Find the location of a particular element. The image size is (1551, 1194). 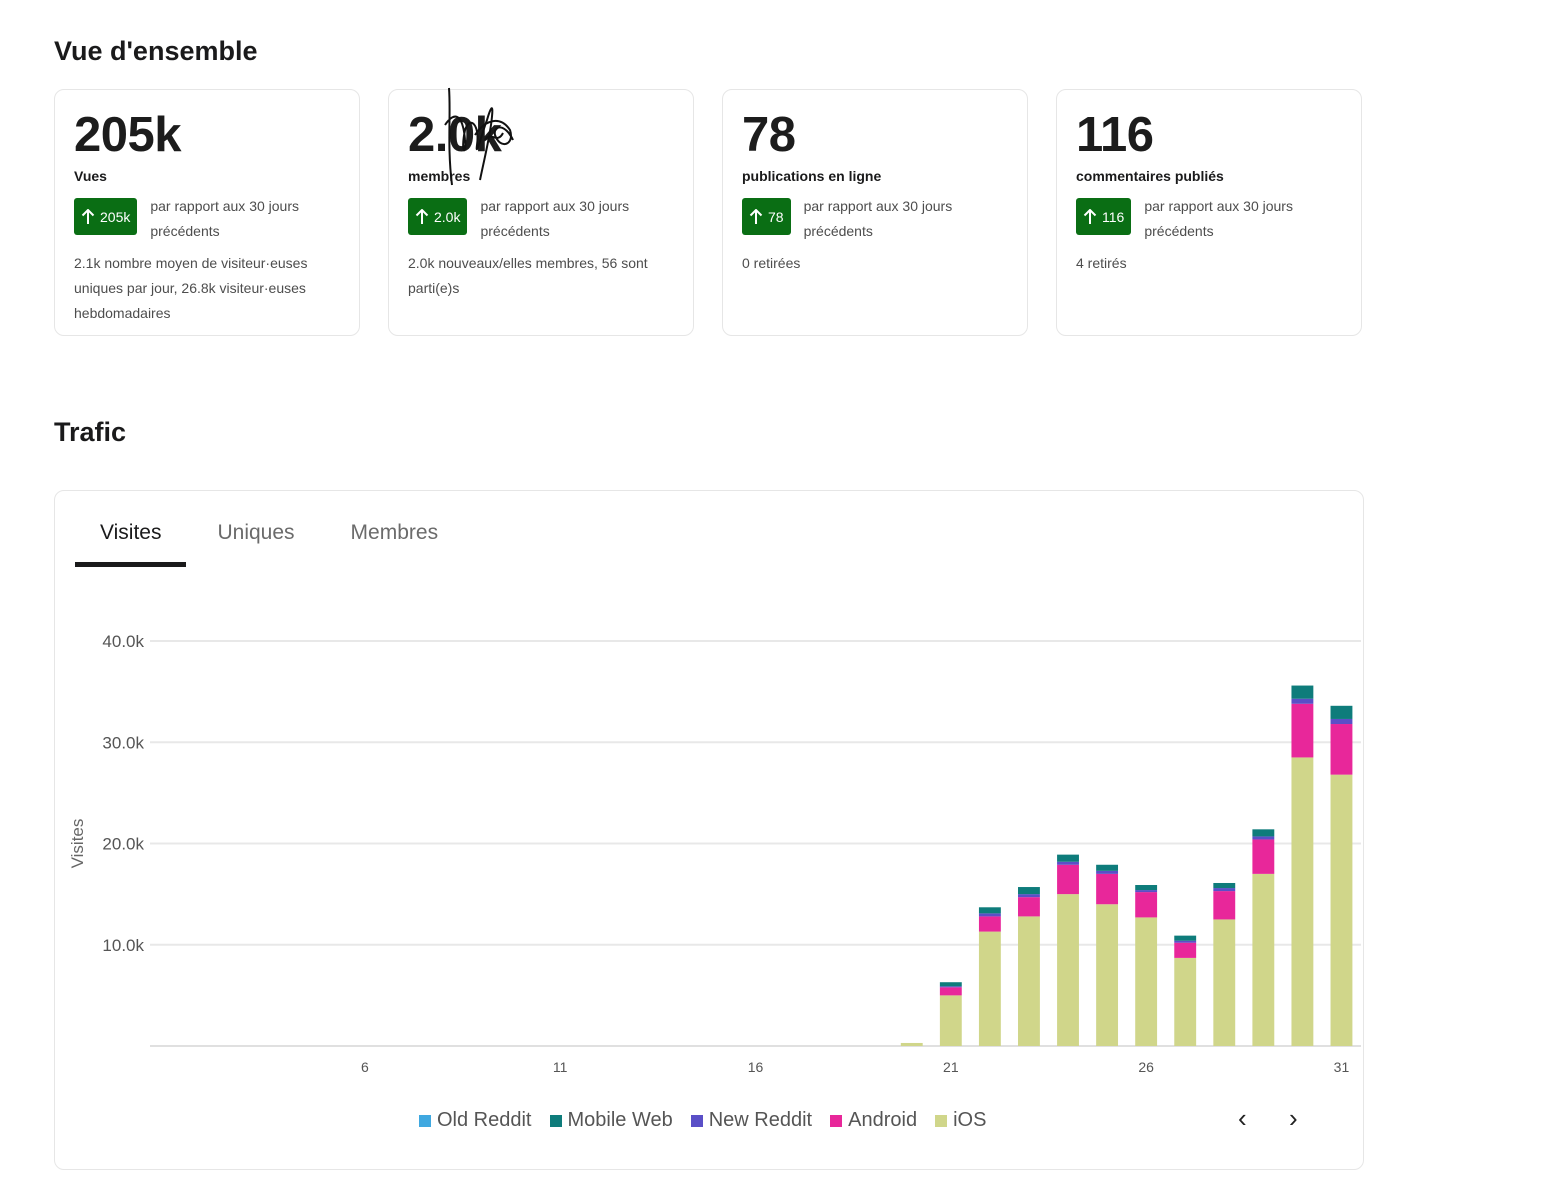

legend-item: Mobile Web is located at coordinates (611, 1120).